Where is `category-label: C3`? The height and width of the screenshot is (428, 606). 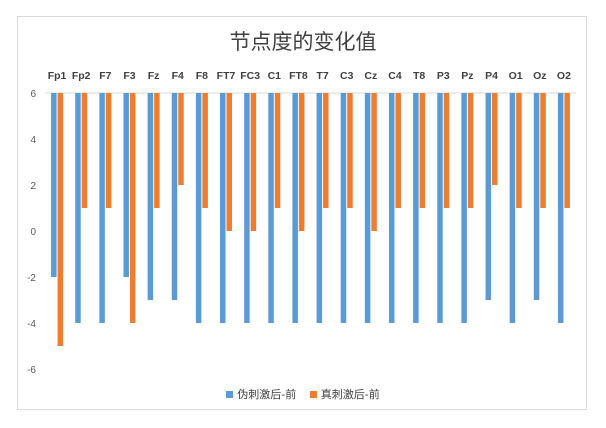
category-label: C3 is located at coordinates (347, 76).